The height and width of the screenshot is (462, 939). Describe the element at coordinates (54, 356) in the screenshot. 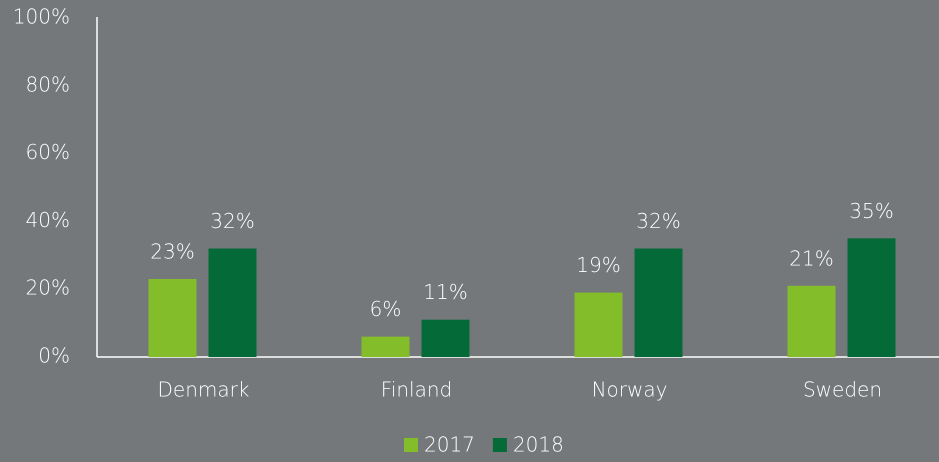

I see `y-tick-label: 0%` at that location.